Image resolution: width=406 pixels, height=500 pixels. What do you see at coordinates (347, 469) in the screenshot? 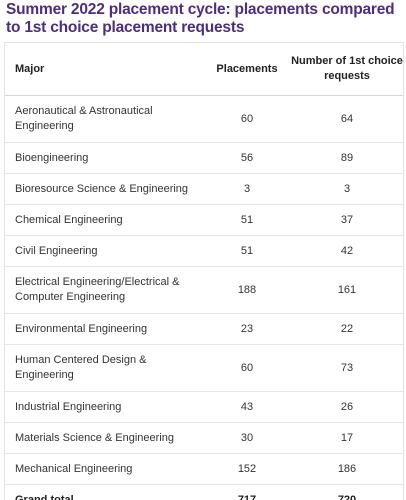
I see `cell-requests: 186` at bounding box center [347, 469].